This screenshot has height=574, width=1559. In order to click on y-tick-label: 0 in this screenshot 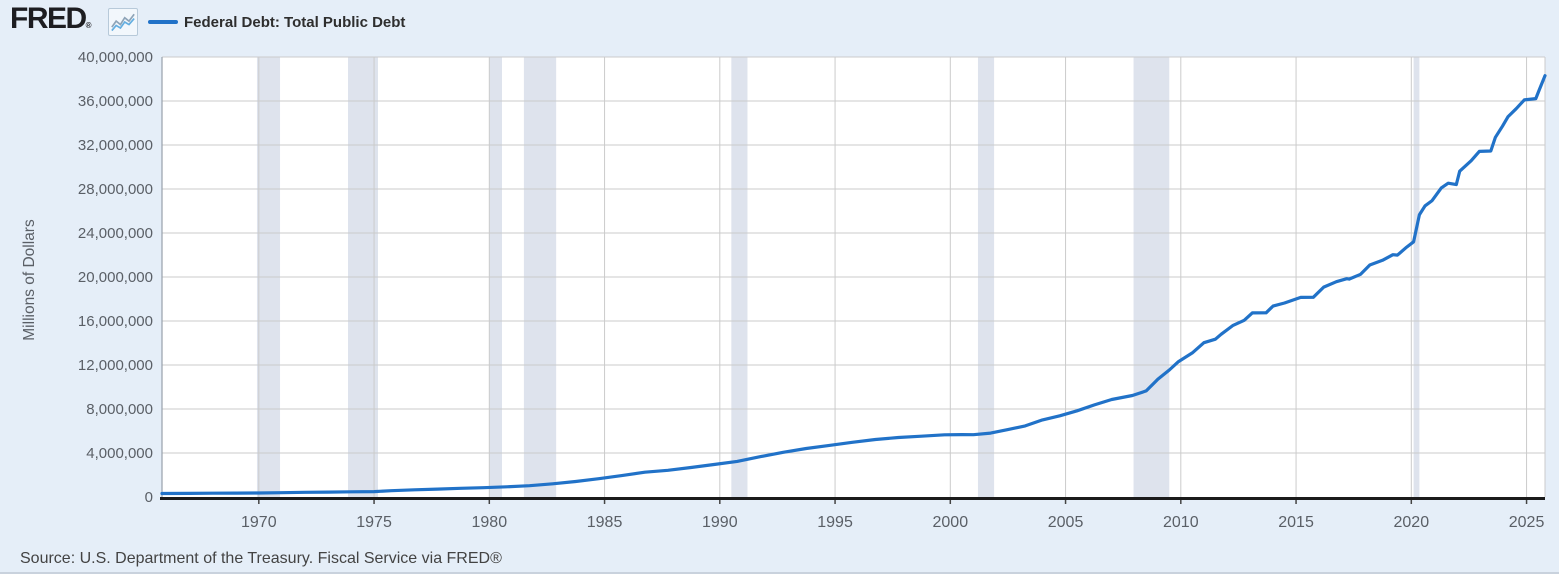, I will do `click(149, 497)`.